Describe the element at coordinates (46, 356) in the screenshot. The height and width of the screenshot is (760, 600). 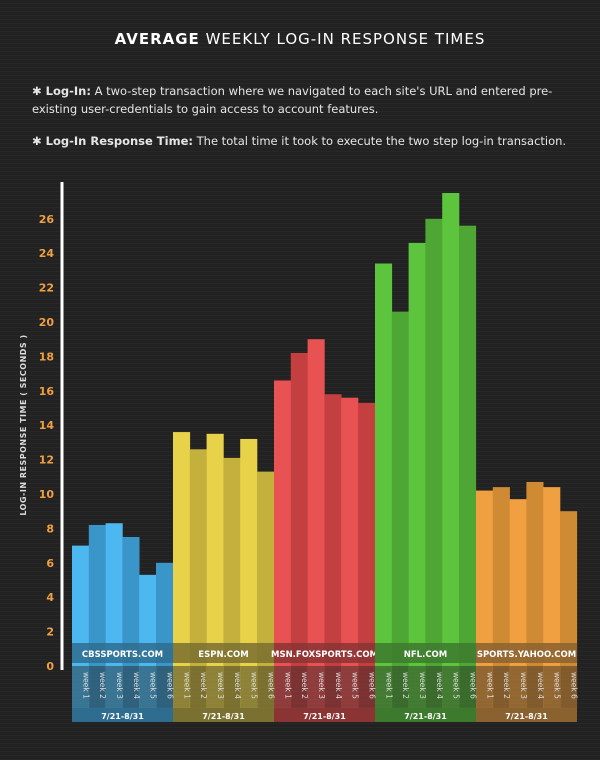
I see `y-tick-label: 18` at that location.